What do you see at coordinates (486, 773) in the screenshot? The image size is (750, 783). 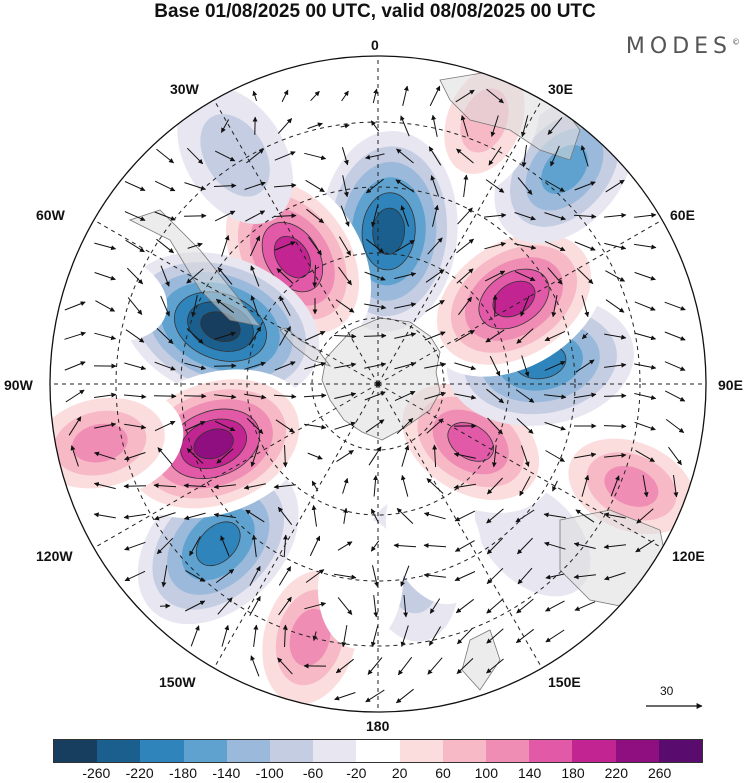 I see `colorbar-tick-label: 100` at bounding box center [486, 773].